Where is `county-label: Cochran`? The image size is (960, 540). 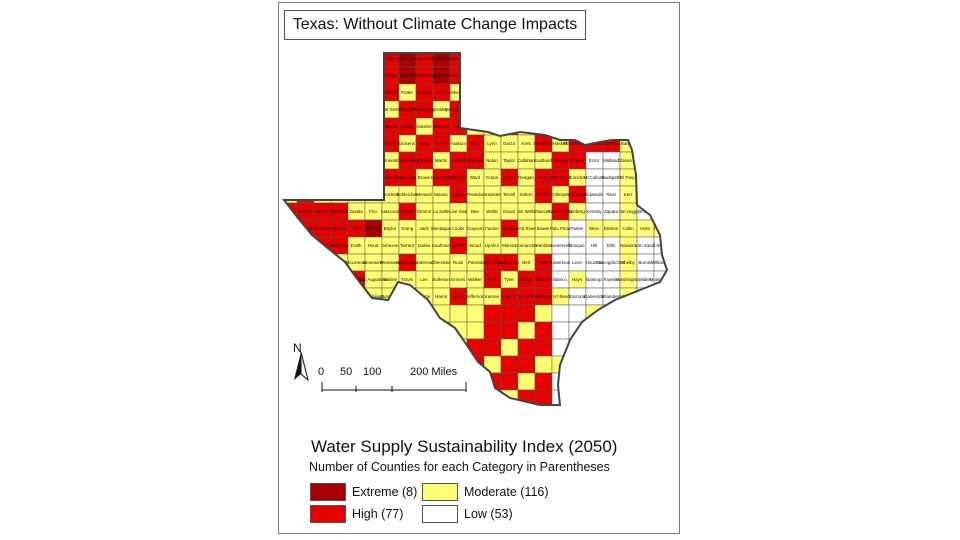 county-label: Cochran is located at coordinates (628, 126).